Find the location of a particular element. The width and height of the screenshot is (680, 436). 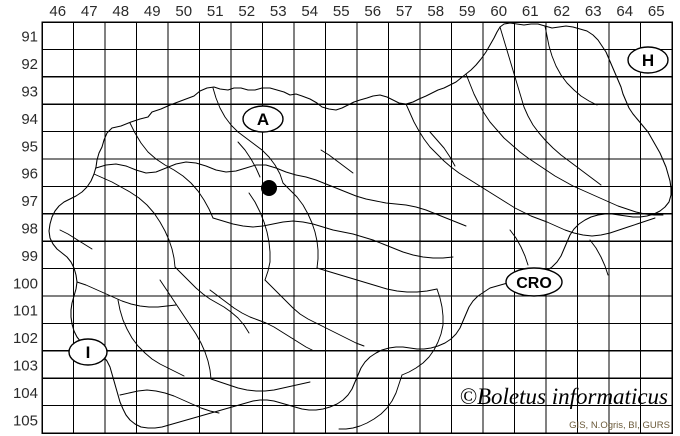

occurrence-records is located at coordinates (269, 188).